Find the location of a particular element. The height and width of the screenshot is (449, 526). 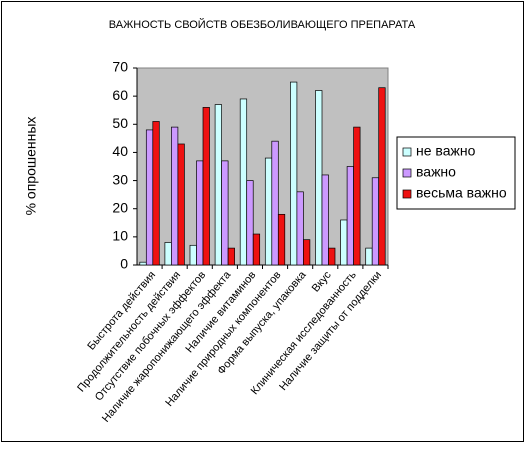

y-tick-label: 10 is located at coordinates (120, 236).